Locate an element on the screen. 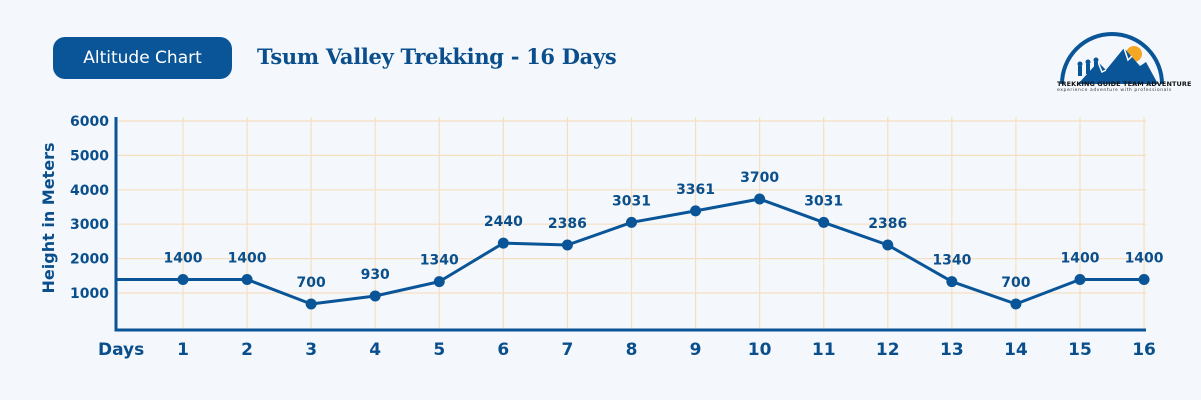 This screenshot has width=1201, height=400. data-label: 930 is located at coordinates (375, 275).